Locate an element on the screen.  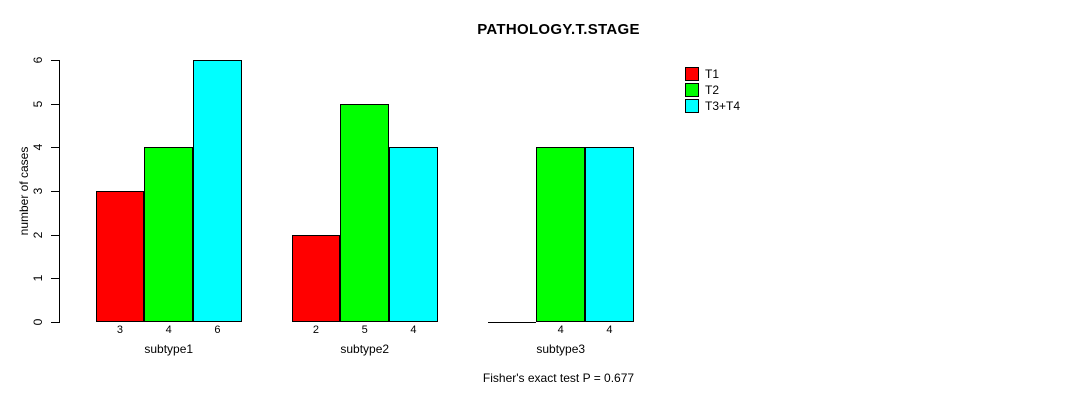
y-axis-line is located at coordinates (59, 191).